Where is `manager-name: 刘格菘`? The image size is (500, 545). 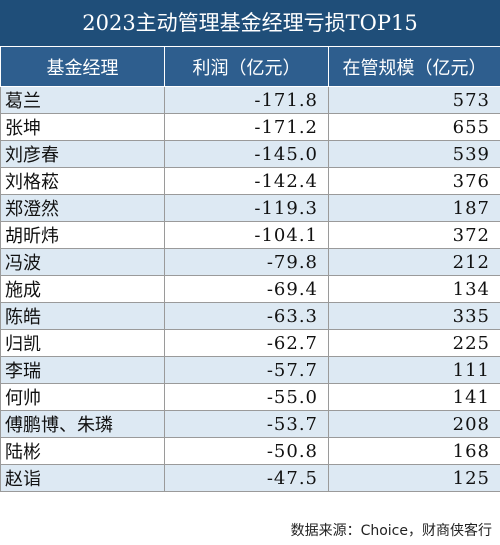 manager-name: 刘格菘 is located at coordinates (82, 181).